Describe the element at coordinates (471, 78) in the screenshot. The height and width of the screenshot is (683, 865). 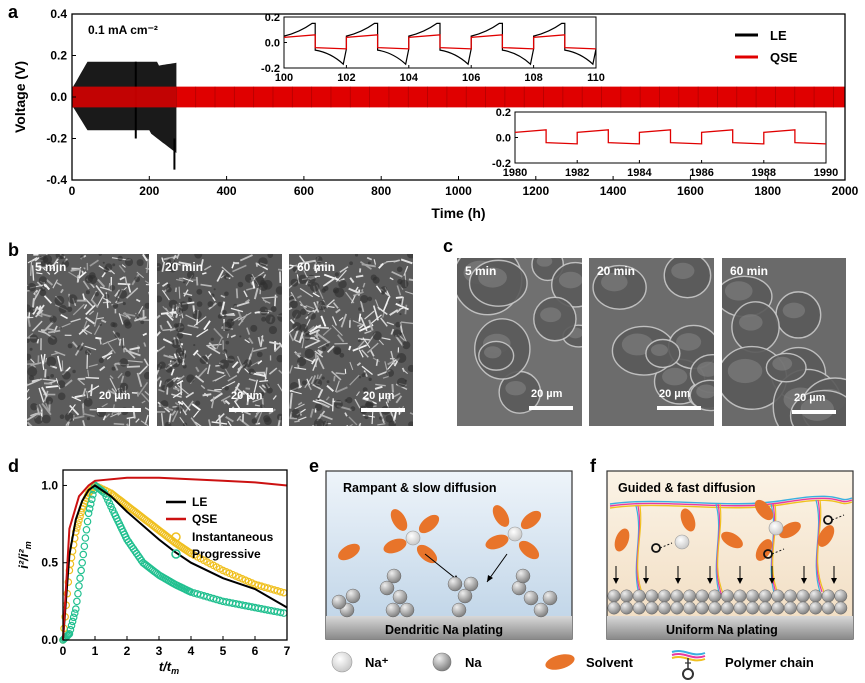
I see `inset-x-tick-label: 106` at that location.